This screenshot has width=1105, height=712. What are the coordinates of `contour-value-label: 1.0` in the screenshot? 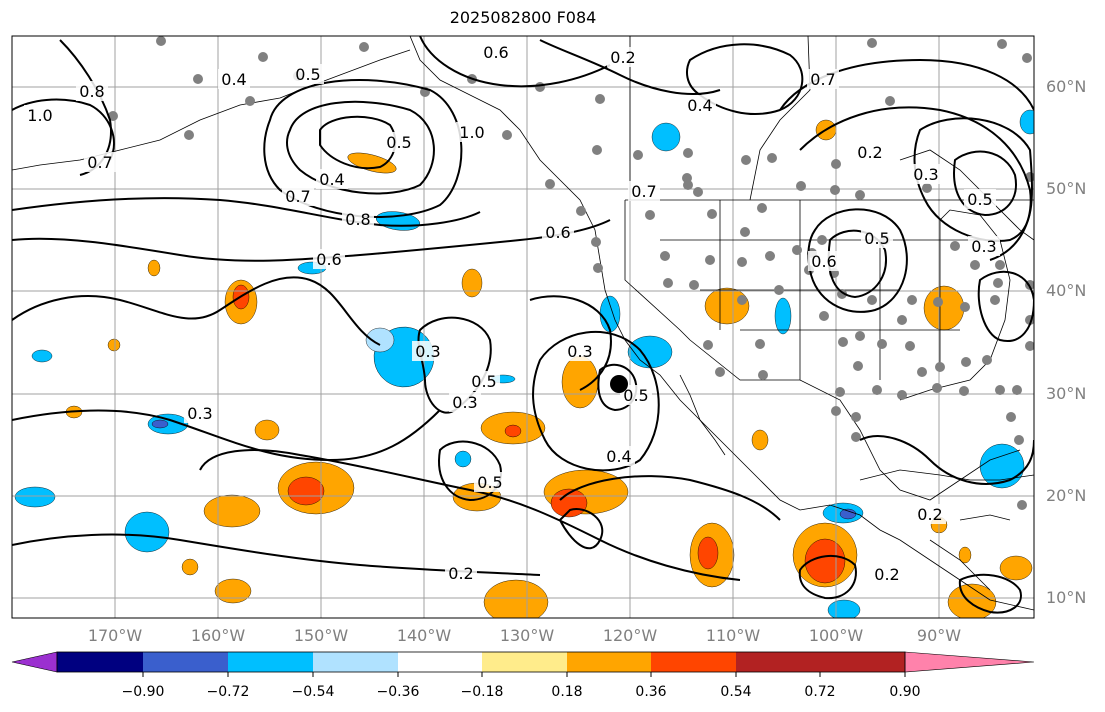 It's located at (39, 115).